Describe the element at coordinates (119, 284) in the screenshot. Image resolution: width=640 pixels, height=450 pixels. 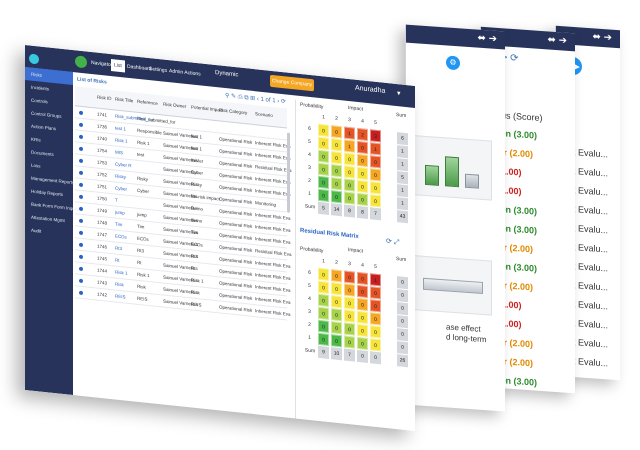
I see `table-cell: Risk` at that location.